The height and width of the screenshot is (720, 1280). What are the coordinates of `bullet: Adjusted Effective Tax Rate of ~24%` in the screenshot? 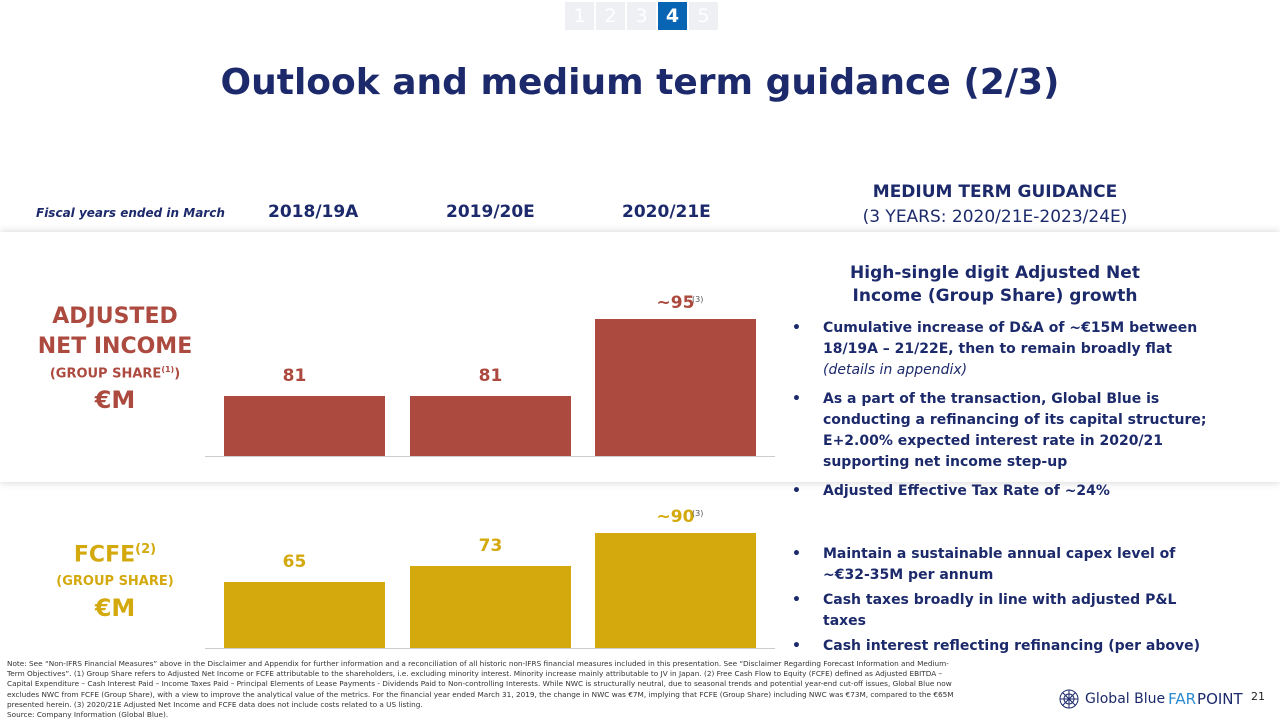 It's located at (1005, 491).